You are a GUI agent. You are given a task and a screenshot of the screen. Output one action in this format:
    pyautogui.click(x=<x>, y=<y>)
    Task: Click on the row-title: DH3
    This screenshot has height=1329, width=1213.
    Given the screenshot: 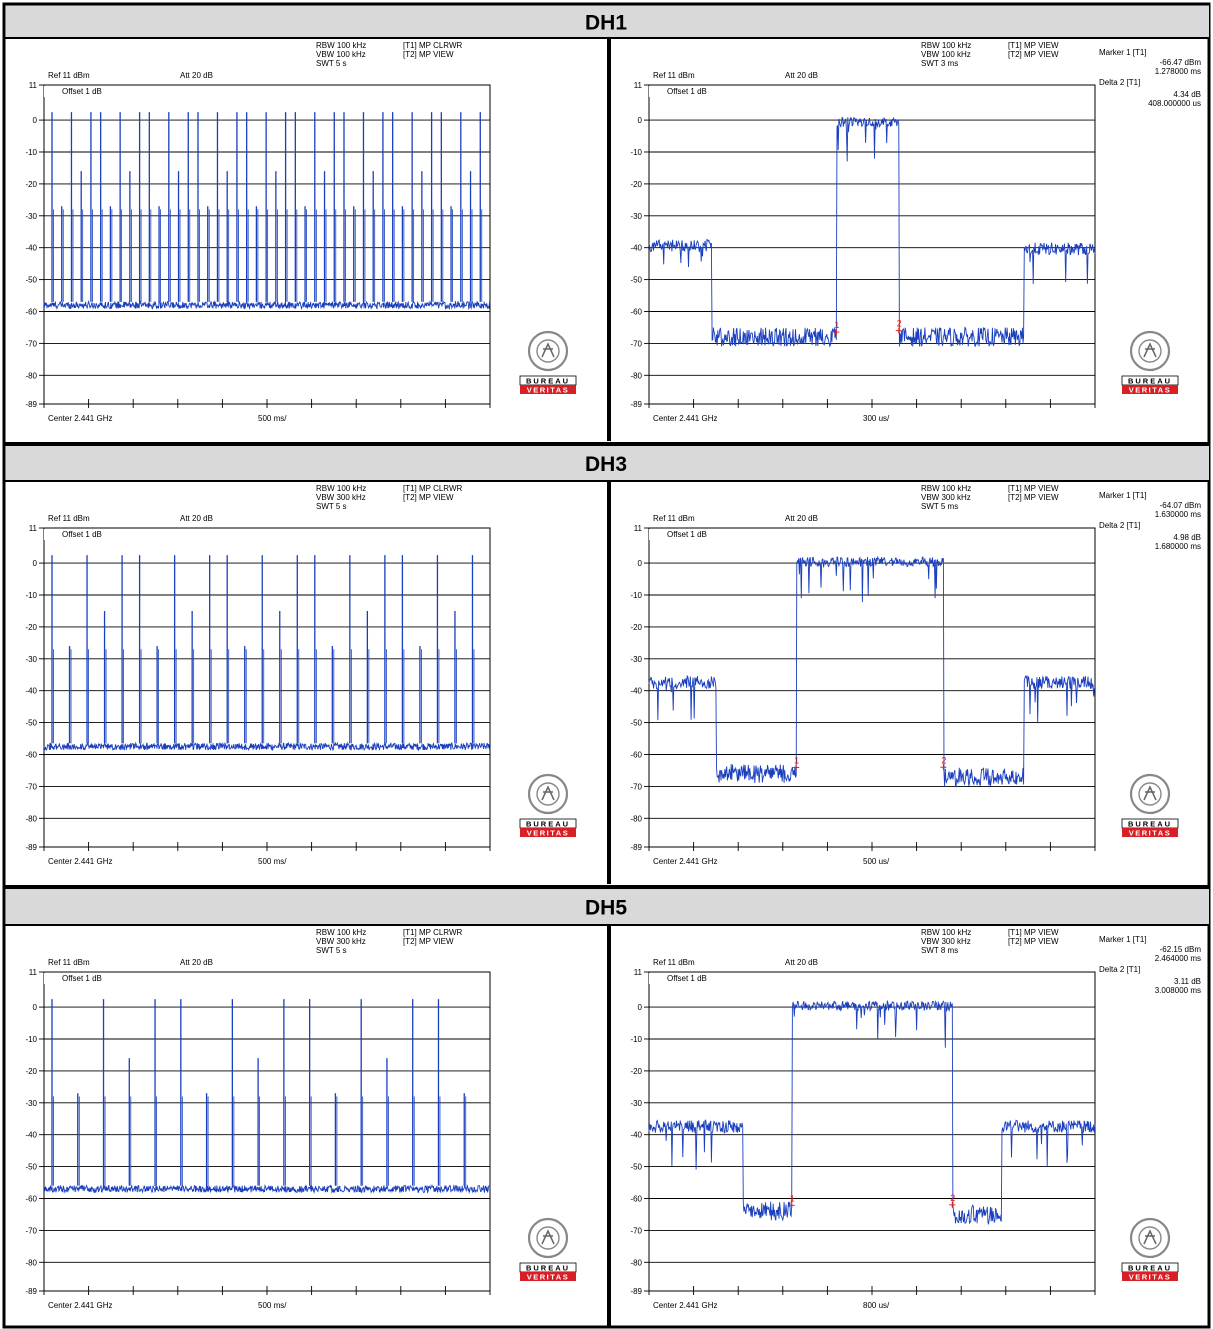 What is the action you would take?
    pyautogui.click(x=606, y=464)
    